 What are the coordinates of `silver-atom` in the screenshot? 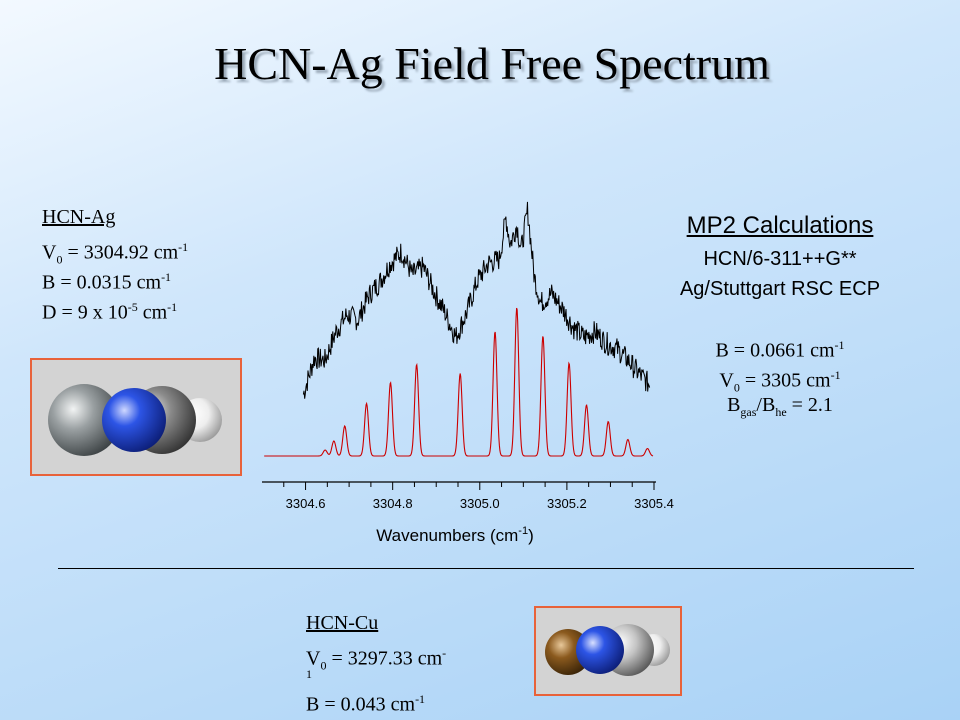 It's located at (84, 420).